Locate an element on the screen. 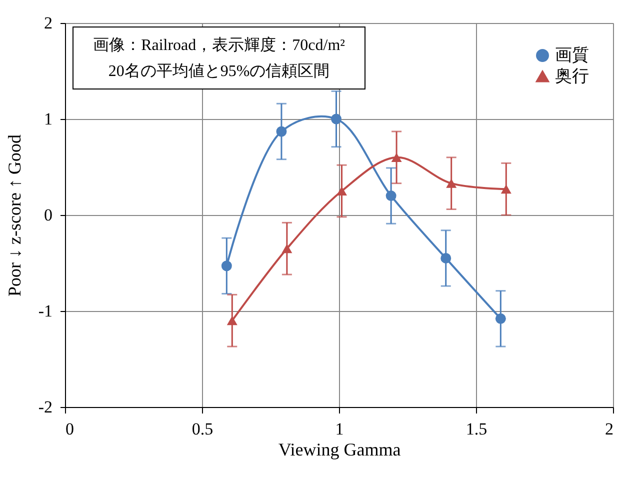  x-tick-label: 2 is located at coordinates (609, 429).